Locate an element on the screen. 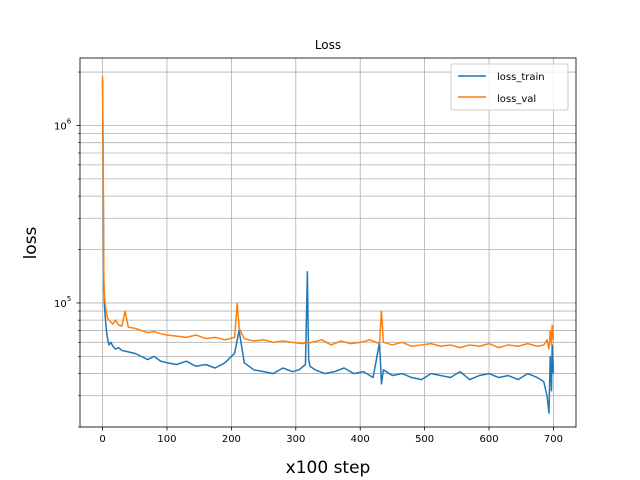 This screenshot has width=640, height=480. x-tick-label: 700 is located at coordinates (553, 439).